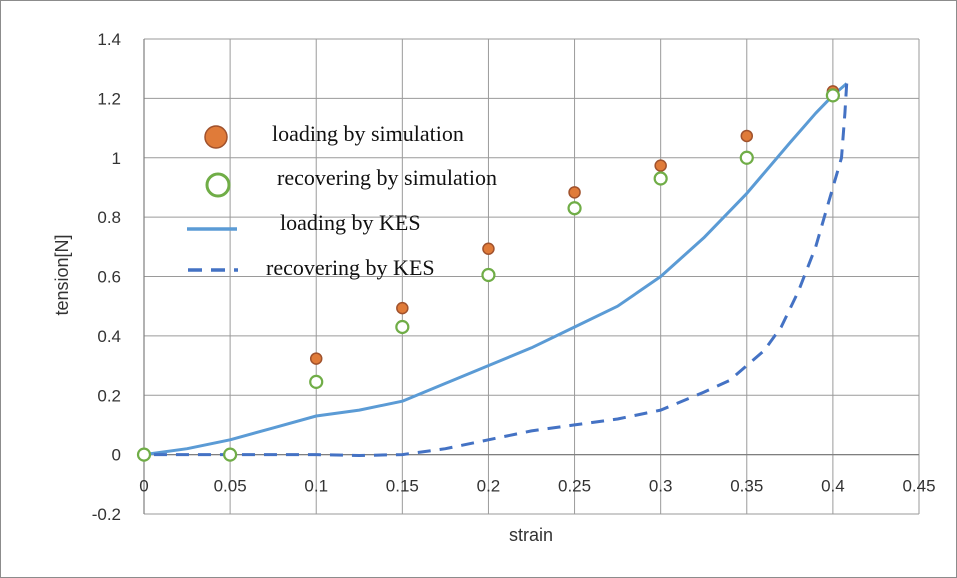  What do you see at coordinates (109, 98) in the screenshot?
I see `y-tick-label-7: 1.2` at bounding box center [109, 98].